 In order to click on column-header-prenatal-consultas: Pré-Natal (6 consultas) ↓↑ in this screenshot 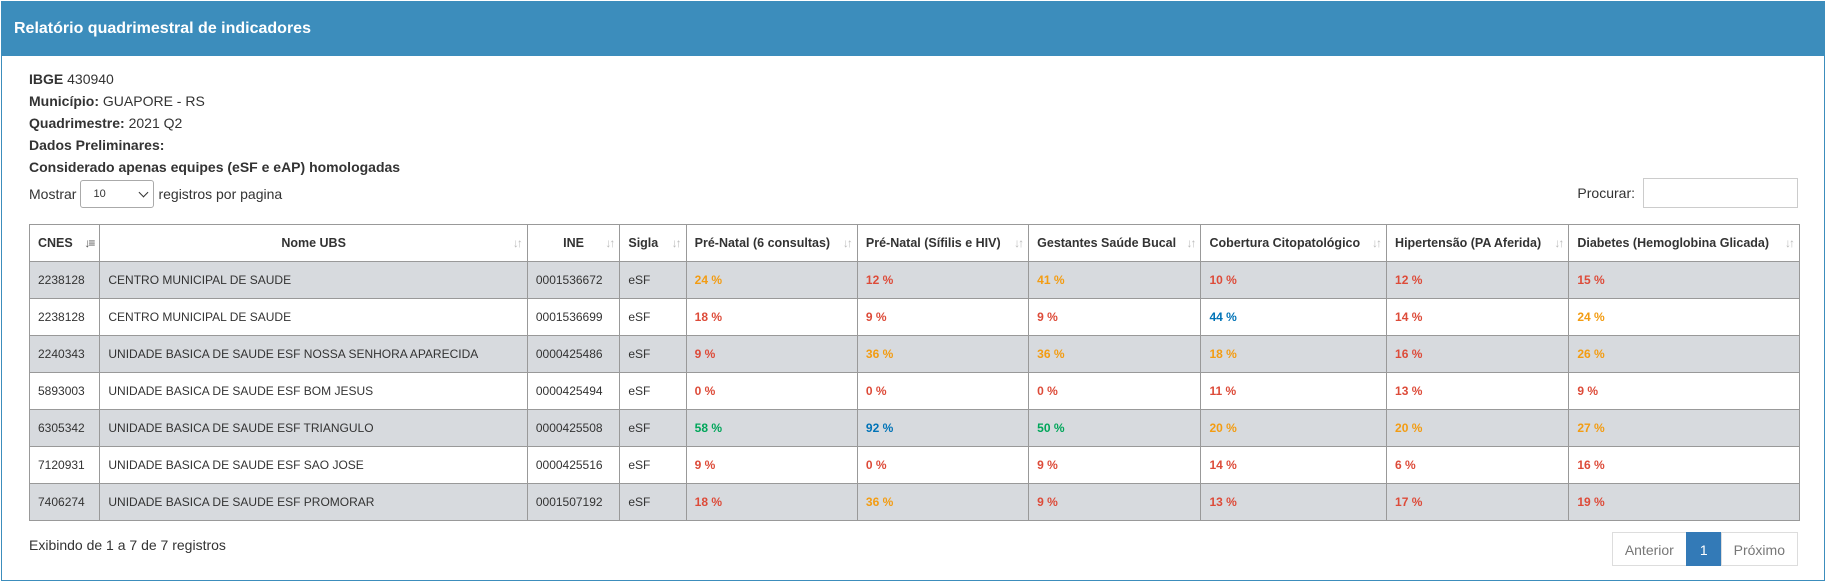, I will do `click(771, 243)`.